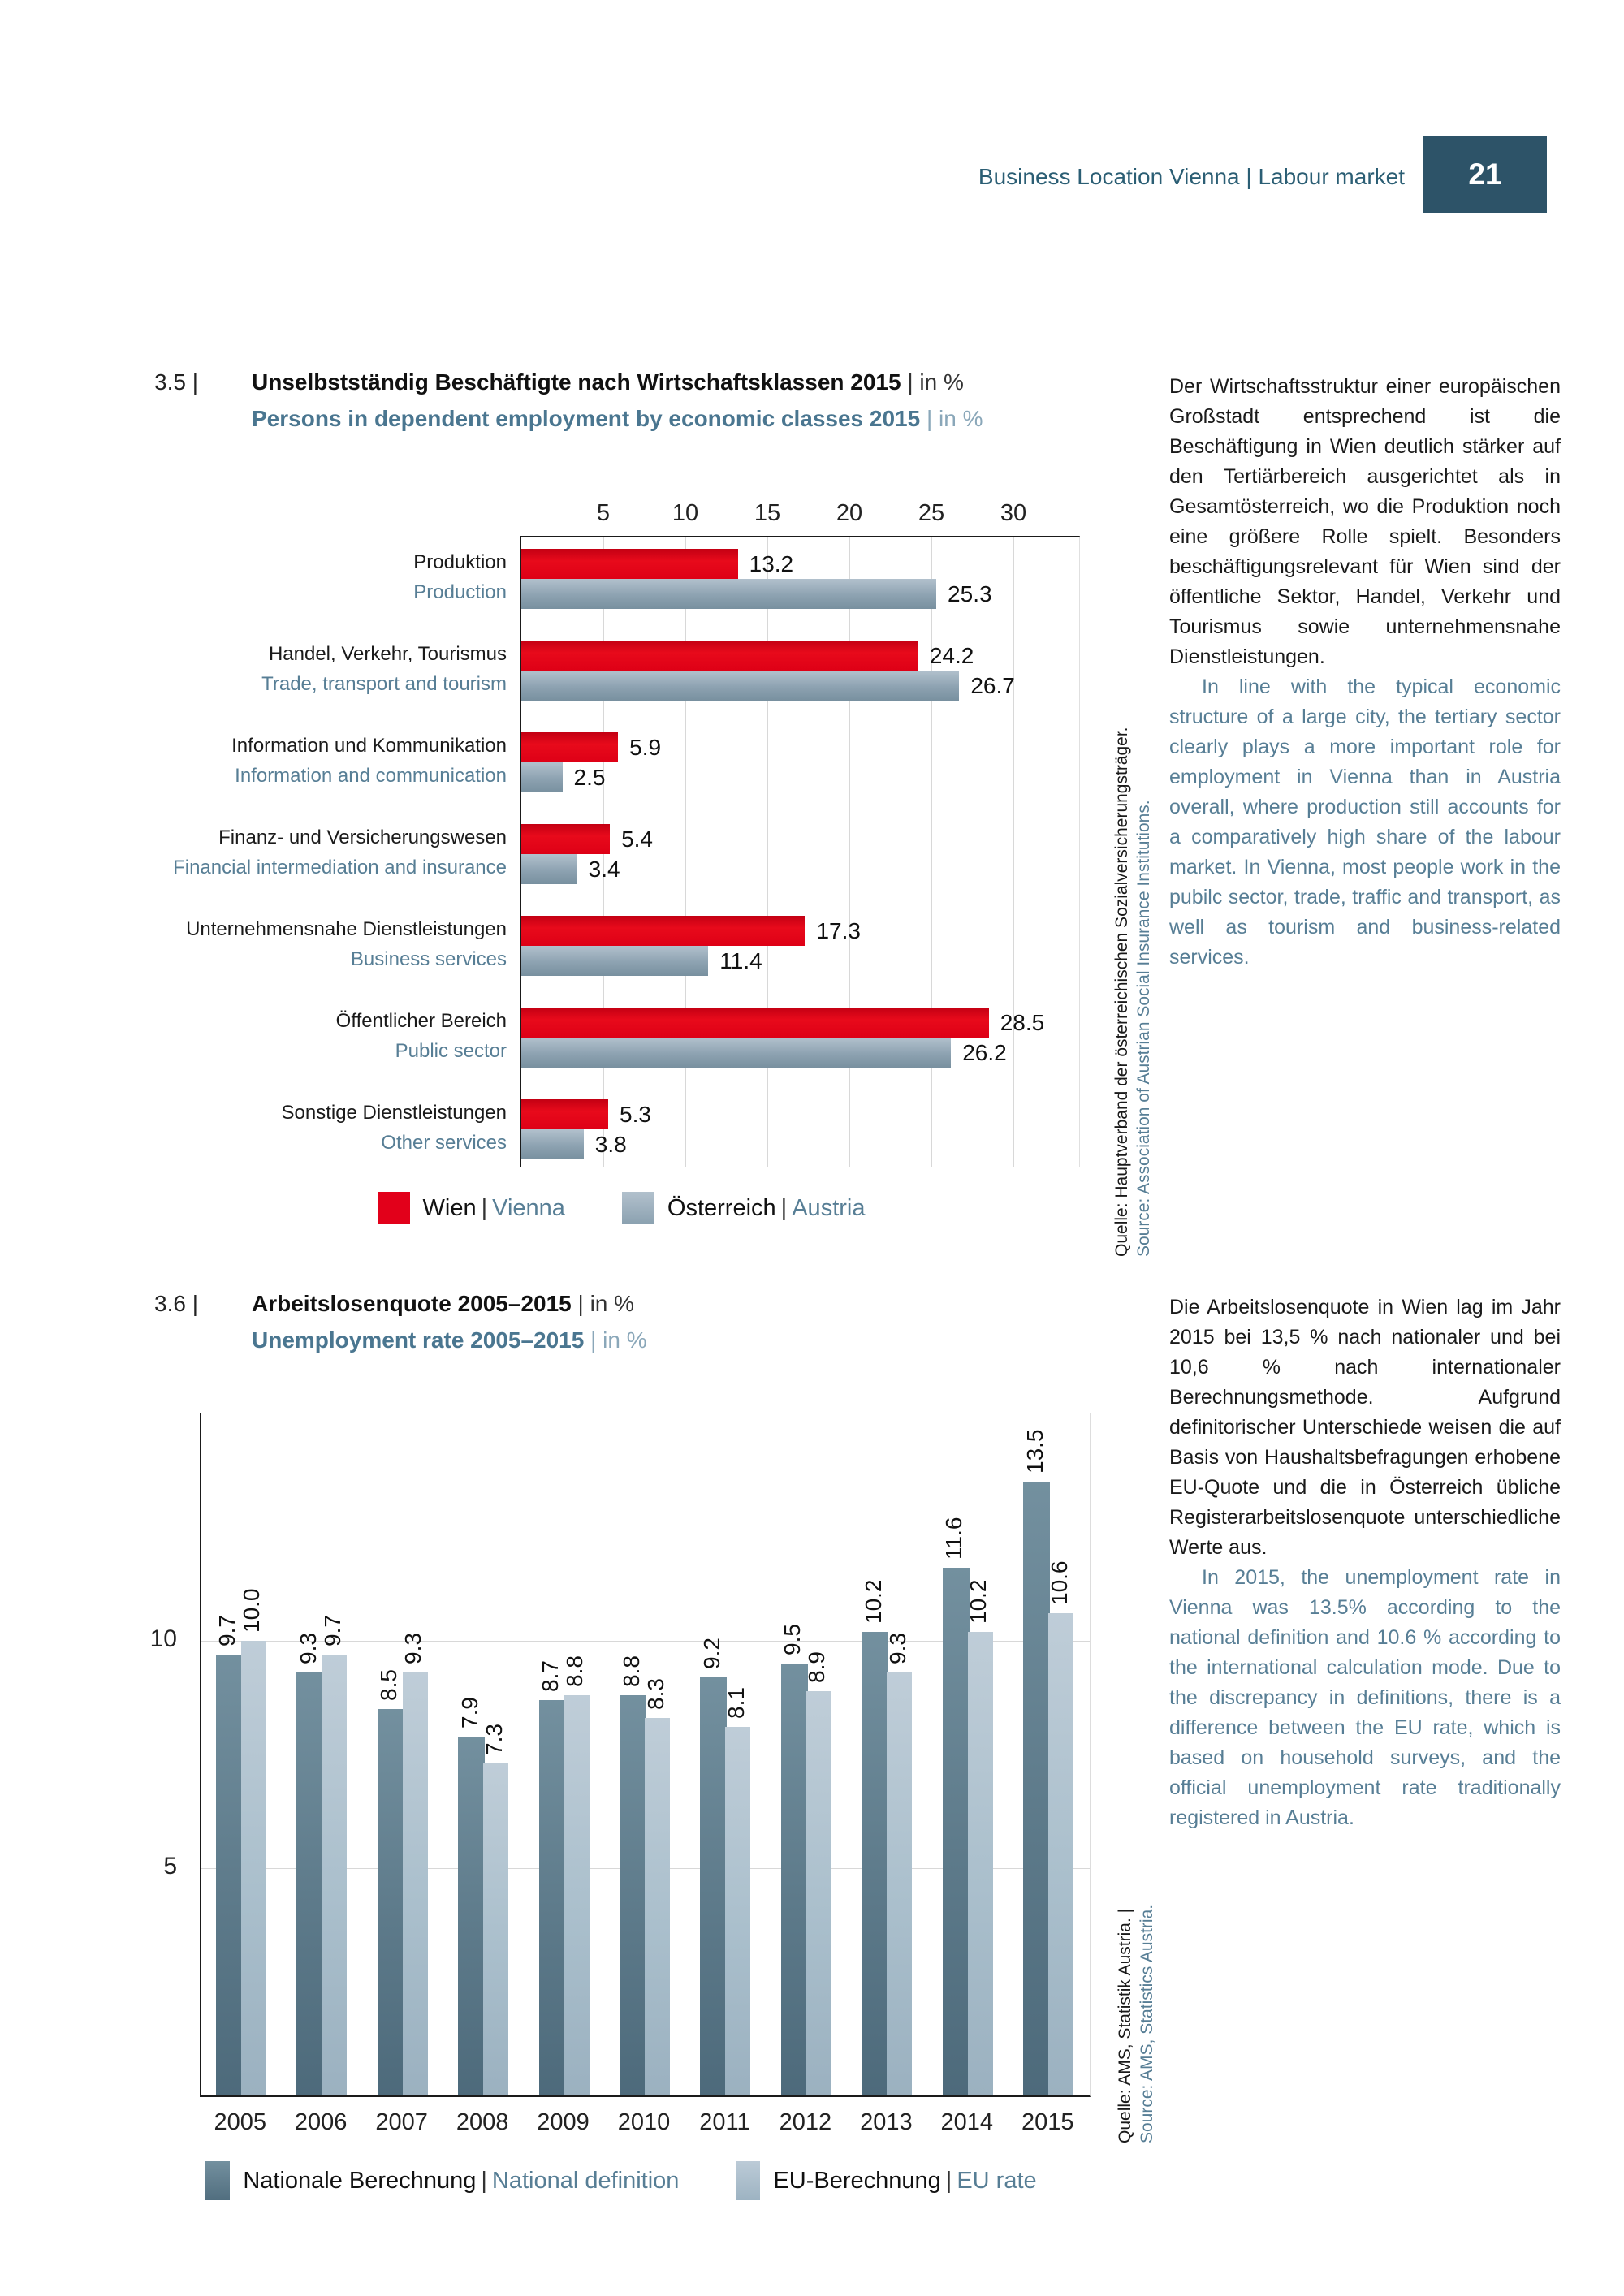  What do you see at coordinates (393, 1208) in the screenshot?
I see `vienna-swatch-icon` at bounding box center [393, 1208].